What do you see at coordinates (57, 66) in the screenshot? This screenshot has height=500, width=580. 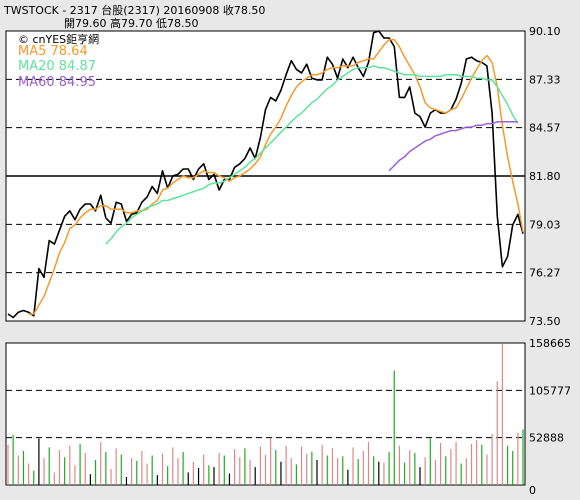 I see `legend-ma20: MA20 84.87` at bounding box center [57, 66].